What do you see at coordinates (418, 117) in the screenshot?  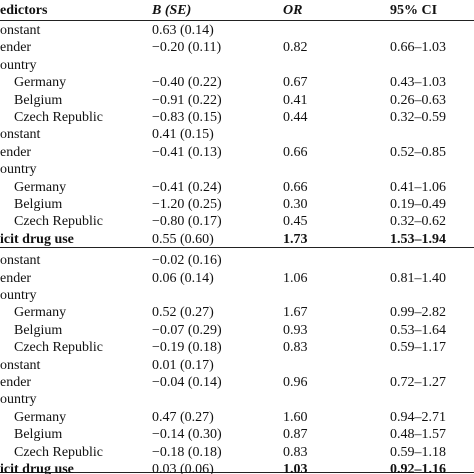 I see `cell: 0.32–0.59` at bounding box center [418, 117].